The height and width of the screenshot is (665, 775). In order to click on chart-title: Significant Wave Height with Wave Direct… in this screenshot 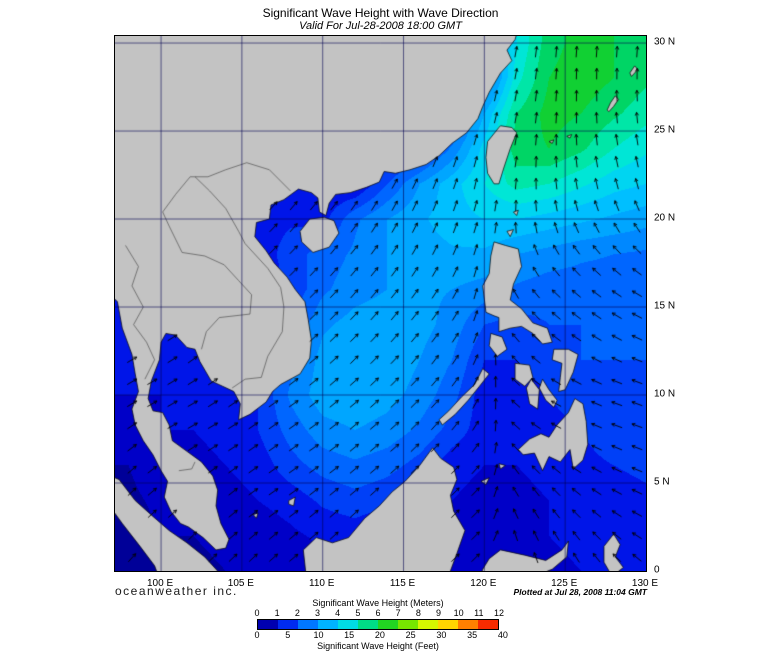, I will do `click(380, 13)`.